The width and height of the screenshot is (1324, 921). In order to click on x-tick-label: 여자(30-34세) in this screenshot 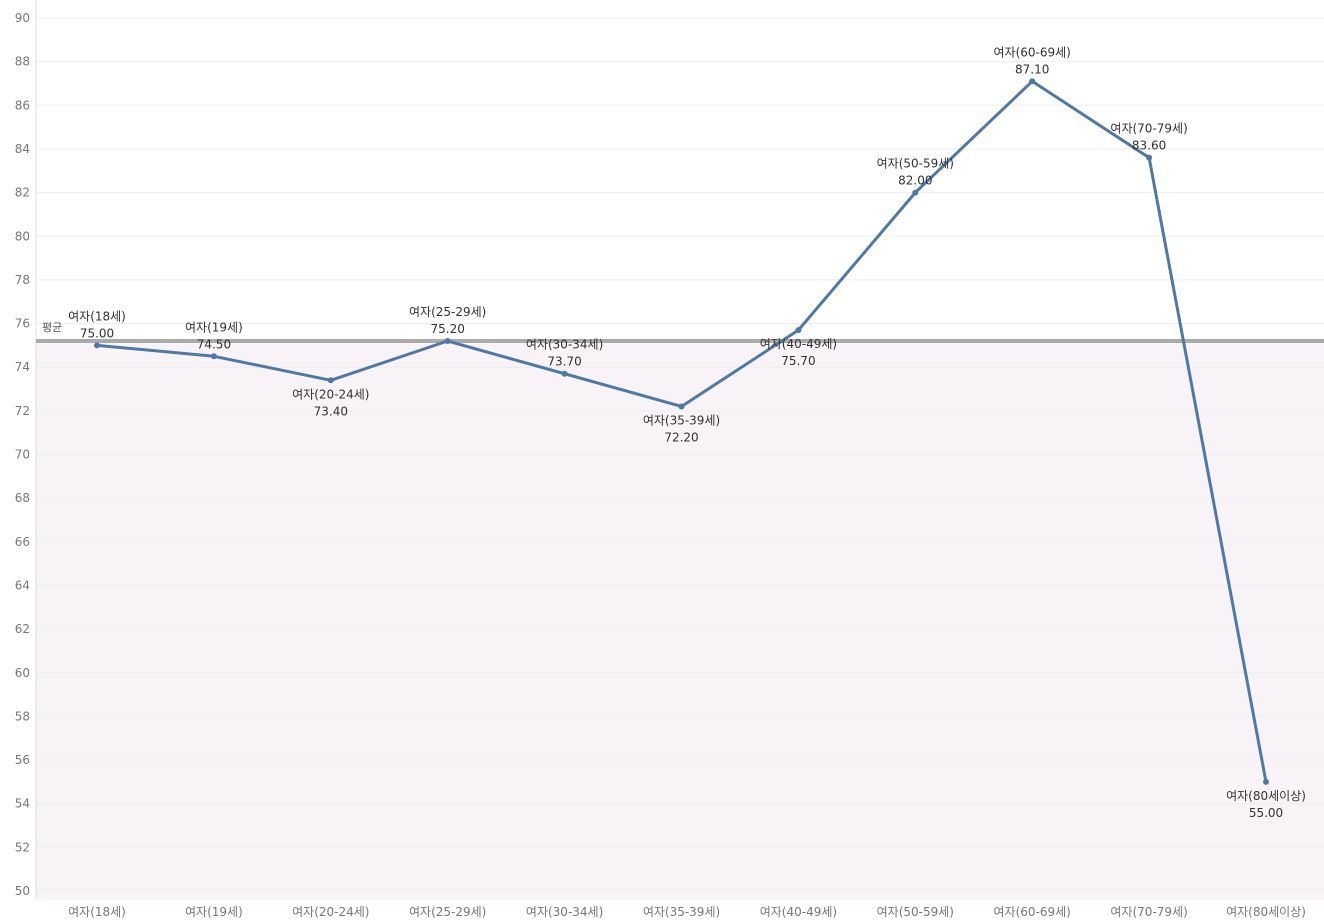, I will do `click(564, 912)`.